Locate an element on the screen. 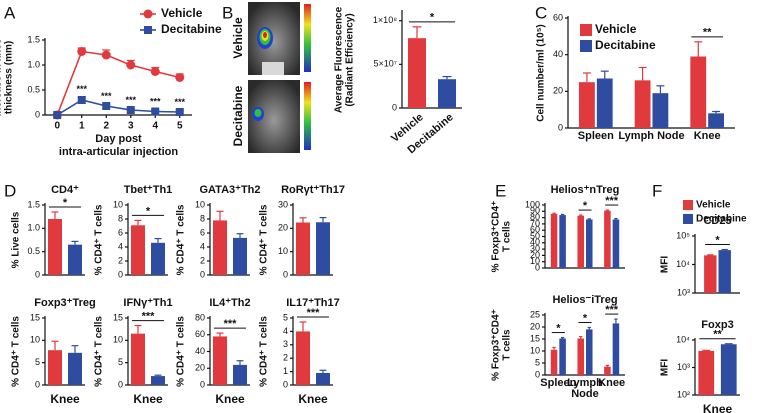 The height and width of the screenshot is (413, 757). y-tick-label: 1 is located at coordinates (285, 371).